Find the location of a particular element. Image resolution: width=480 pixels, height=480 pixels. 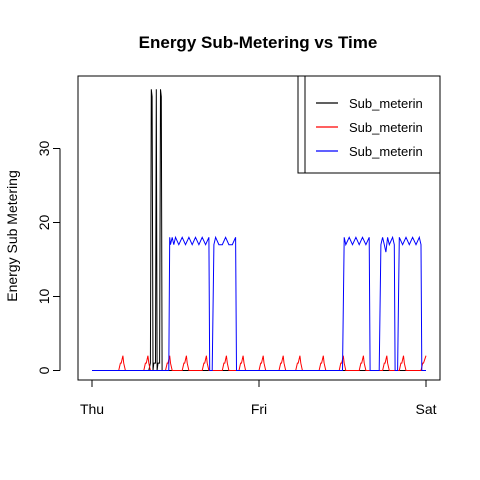

x-tick-label: Thu is located at coordinates (92, 409).